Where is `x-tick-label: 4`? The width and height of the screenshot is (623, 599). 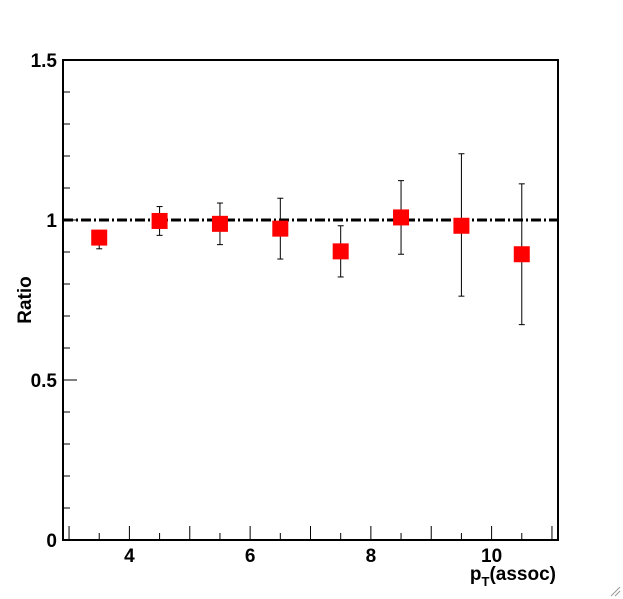 x-tick-label: 4 is located at coordinates (129, 556).